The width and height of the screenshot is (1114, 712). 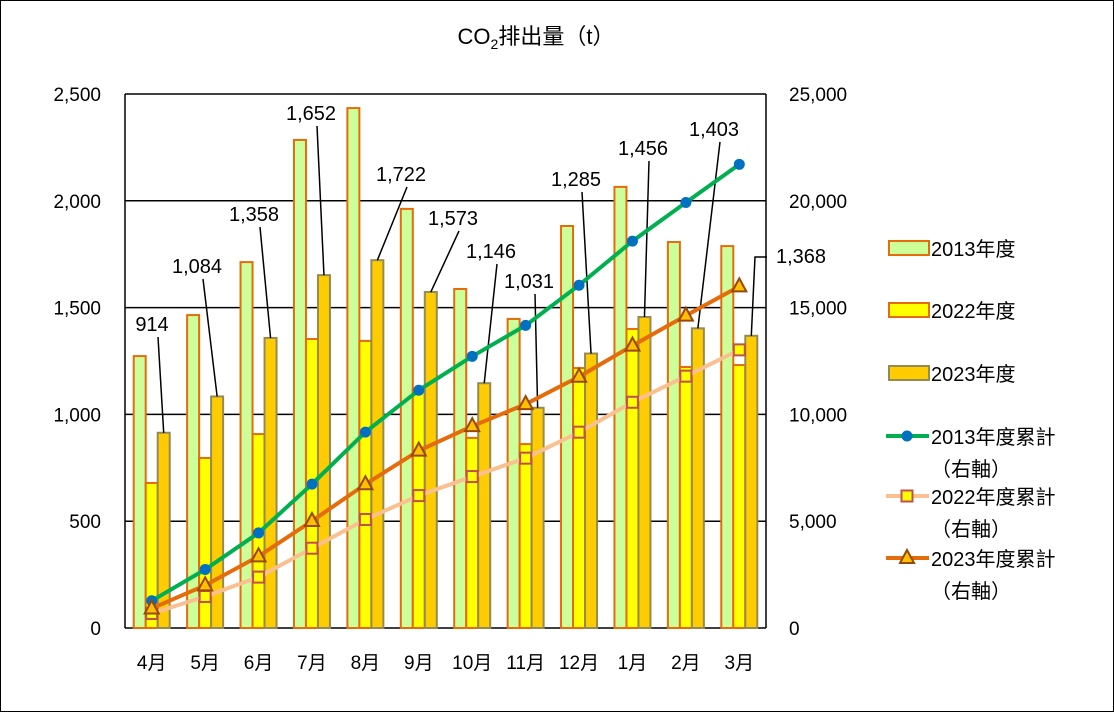 What do you see at coordinates (365, 519) in the screenshot?
I see `marker-2022年度累計-8月` at bounding box center [365, 519].